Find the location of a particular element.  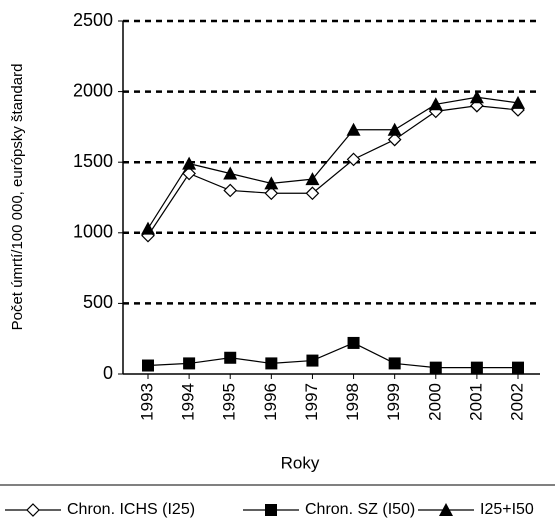

x-axis-title: Roky is located at coordinates (300, 462).